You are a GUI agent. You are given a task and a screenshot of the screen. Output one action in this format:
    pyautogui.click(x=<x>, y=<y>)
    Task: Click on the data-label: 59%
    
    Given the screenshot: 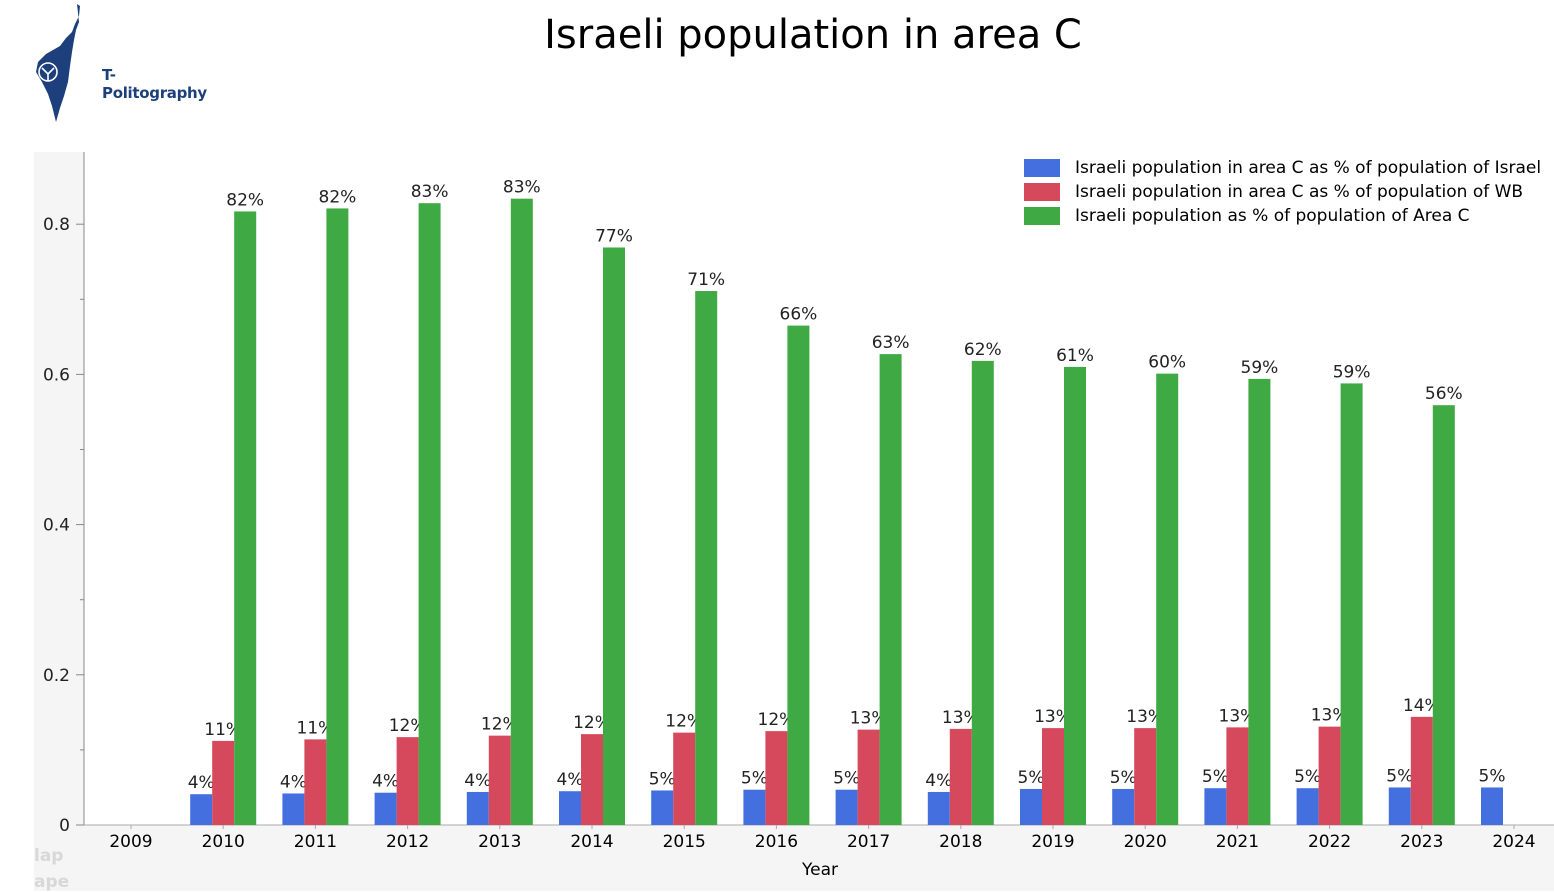 What is the action you would take?
    pyautogui.click(x=1260, y=368)
    